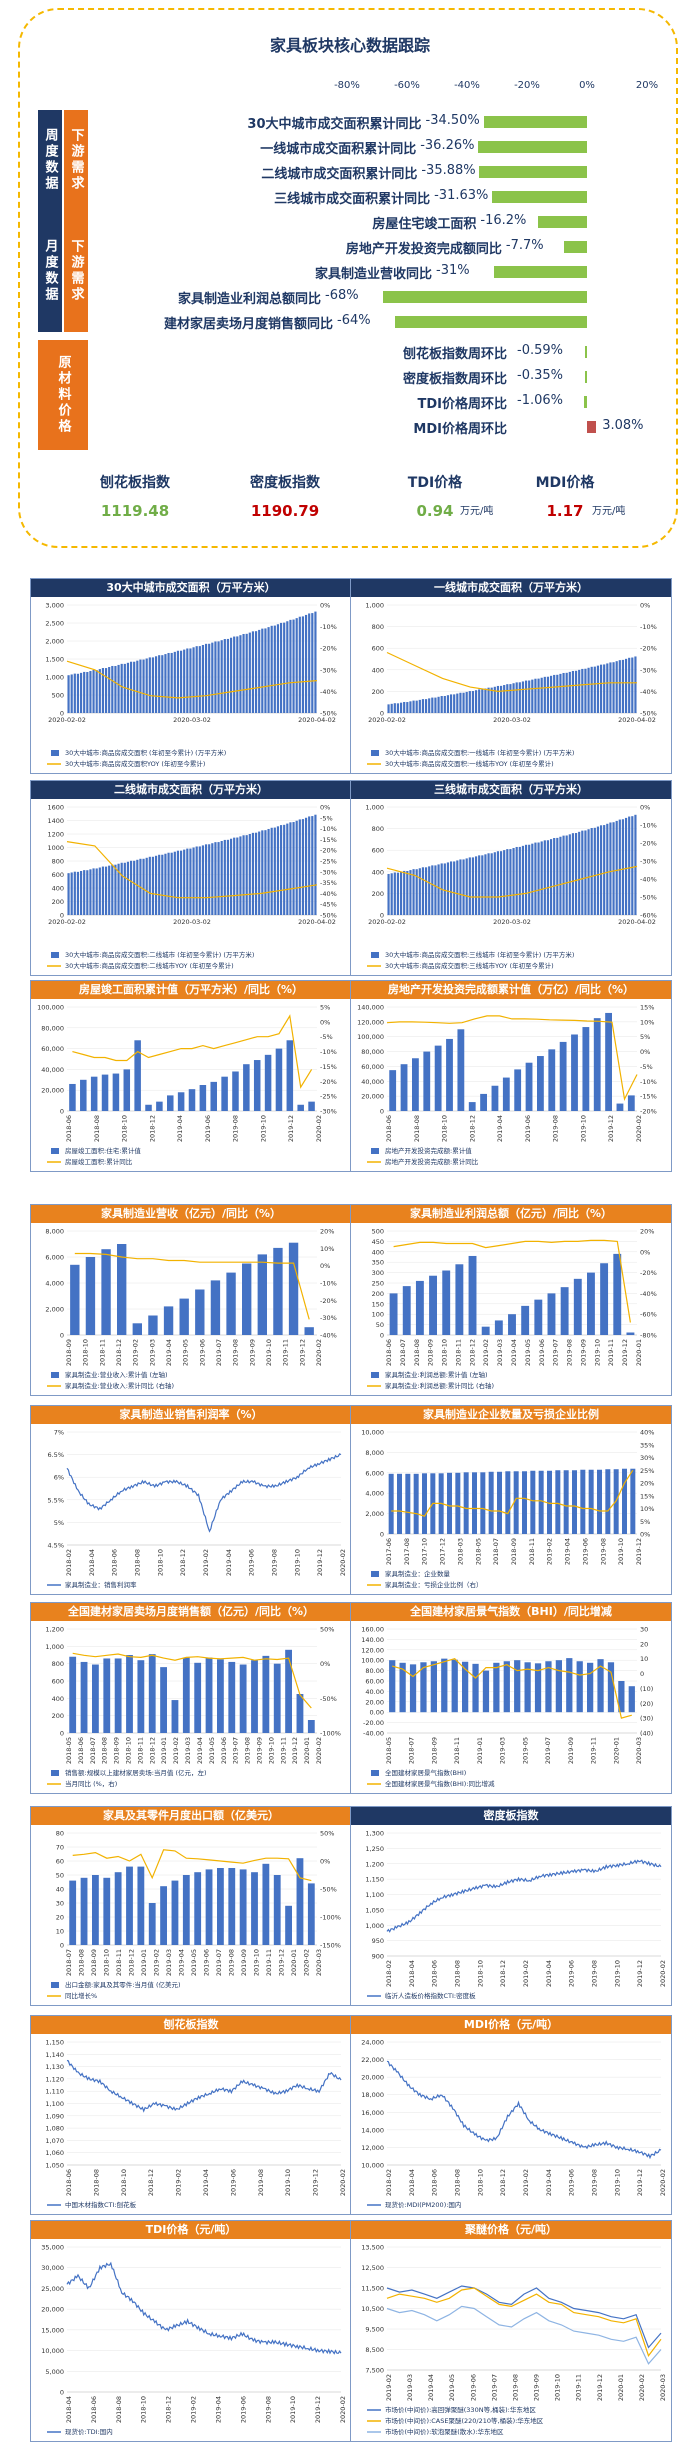 The width and height of the screenshot is (700, 2451). What do you see at coordinates (378, 692) in the screenshot?
I see `y-tick-label: 200` at bounding box center [378, 692].